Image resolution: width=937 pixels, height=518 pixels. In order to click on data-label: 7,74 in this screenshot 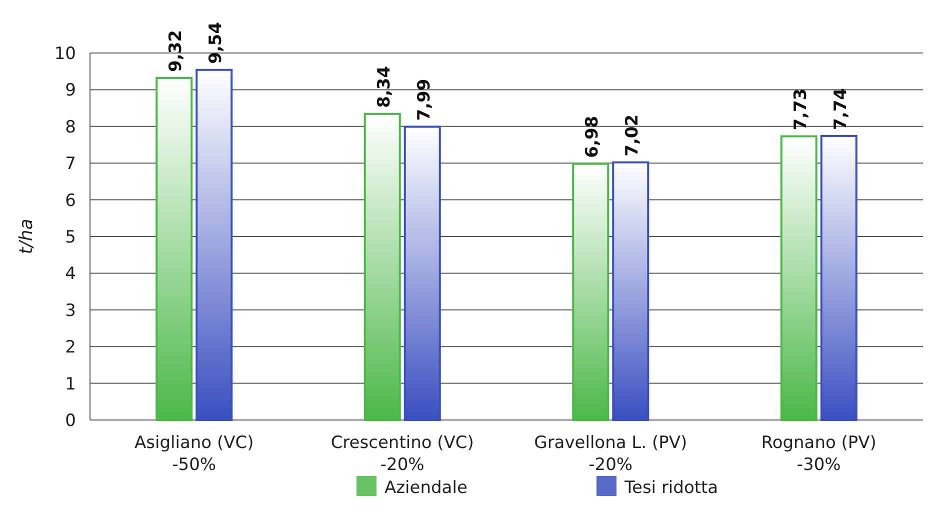, I will do `click(840, 109)`.